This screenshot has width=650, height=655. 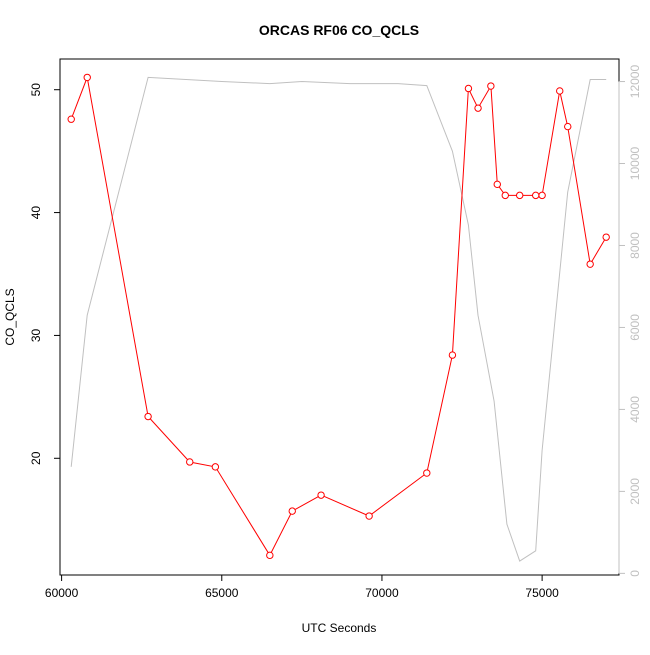 I want to click on y-axis-right: 0 2000 4000 6000 8000 10000 12000, so click(x=630, y=321).